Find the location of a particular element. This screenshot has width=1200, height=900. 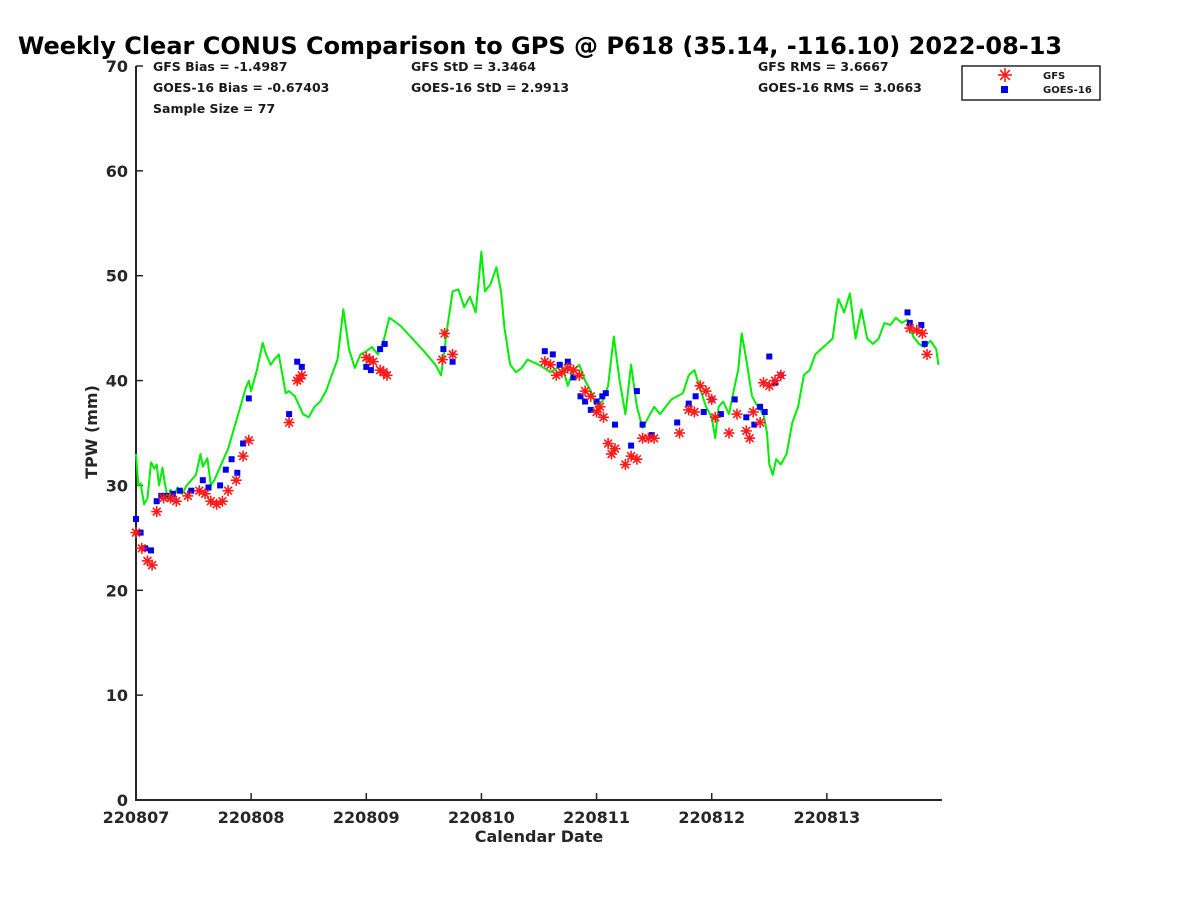

stat-sample-size: Sample Size = 77 is located at coordinates (214, 108).